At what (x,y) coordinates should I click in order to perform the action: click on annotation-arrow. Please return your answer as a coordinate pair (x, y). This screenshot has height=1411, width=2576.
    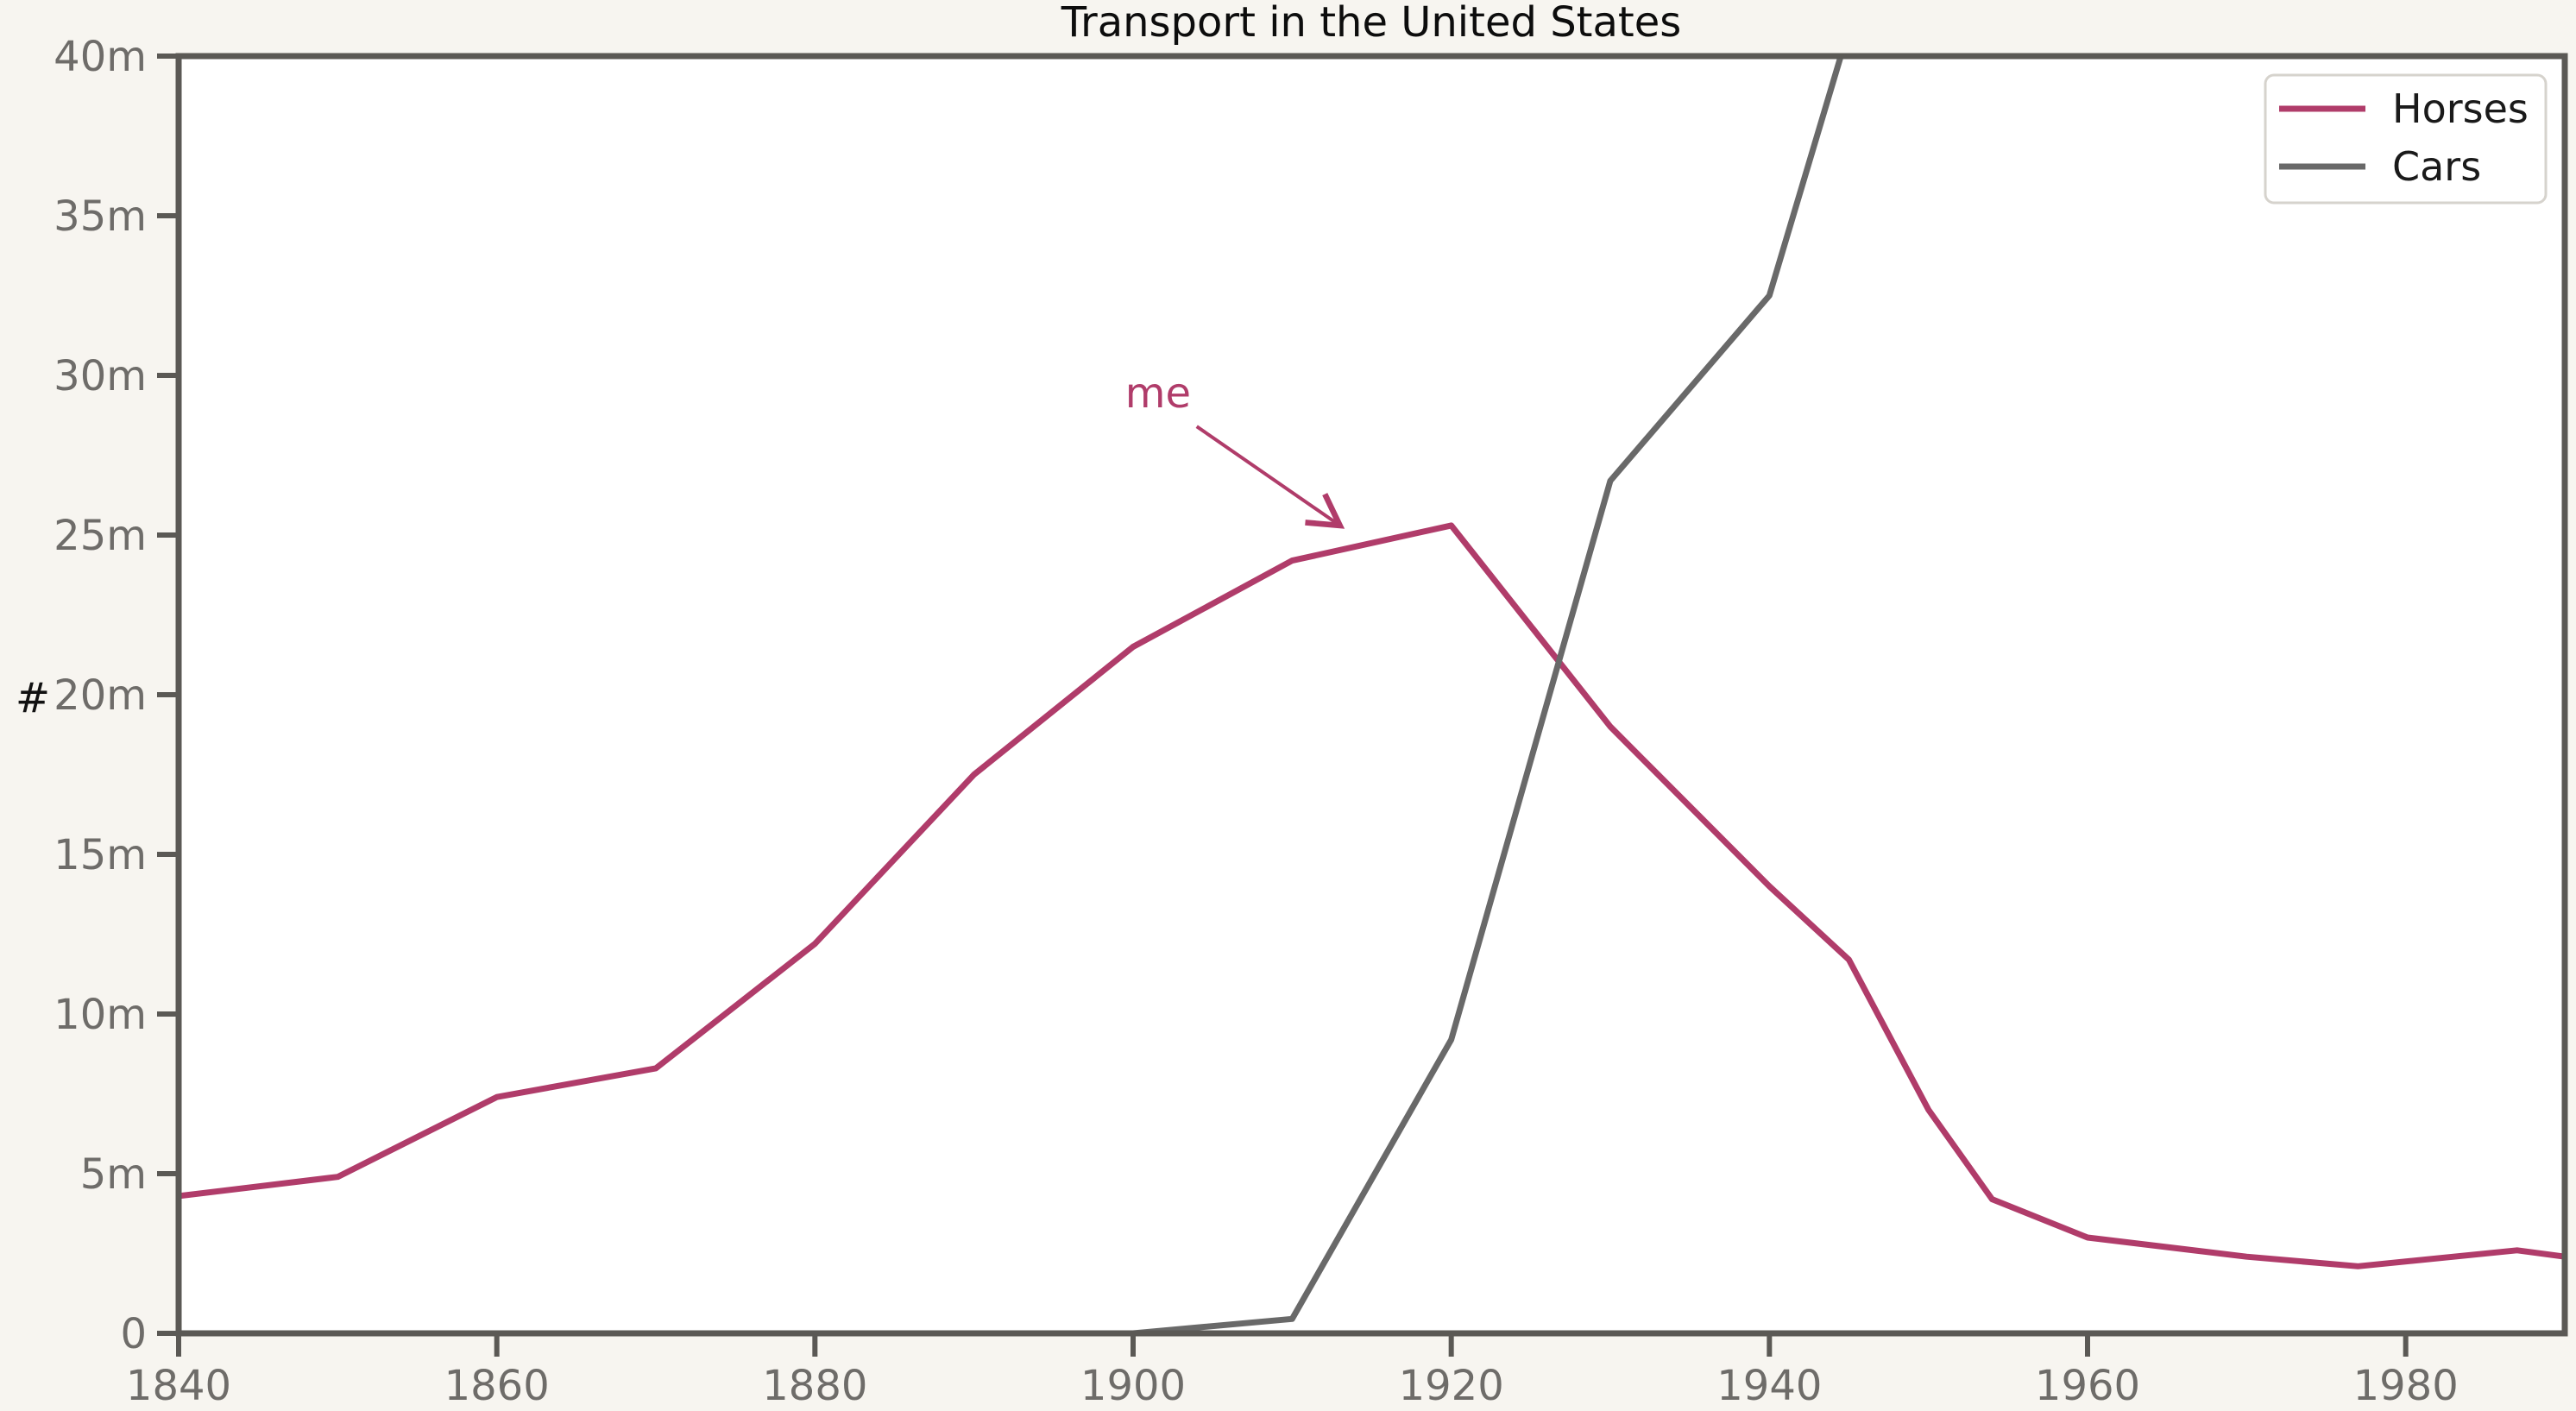
    Looking at the image, I should click on (1270, 477).